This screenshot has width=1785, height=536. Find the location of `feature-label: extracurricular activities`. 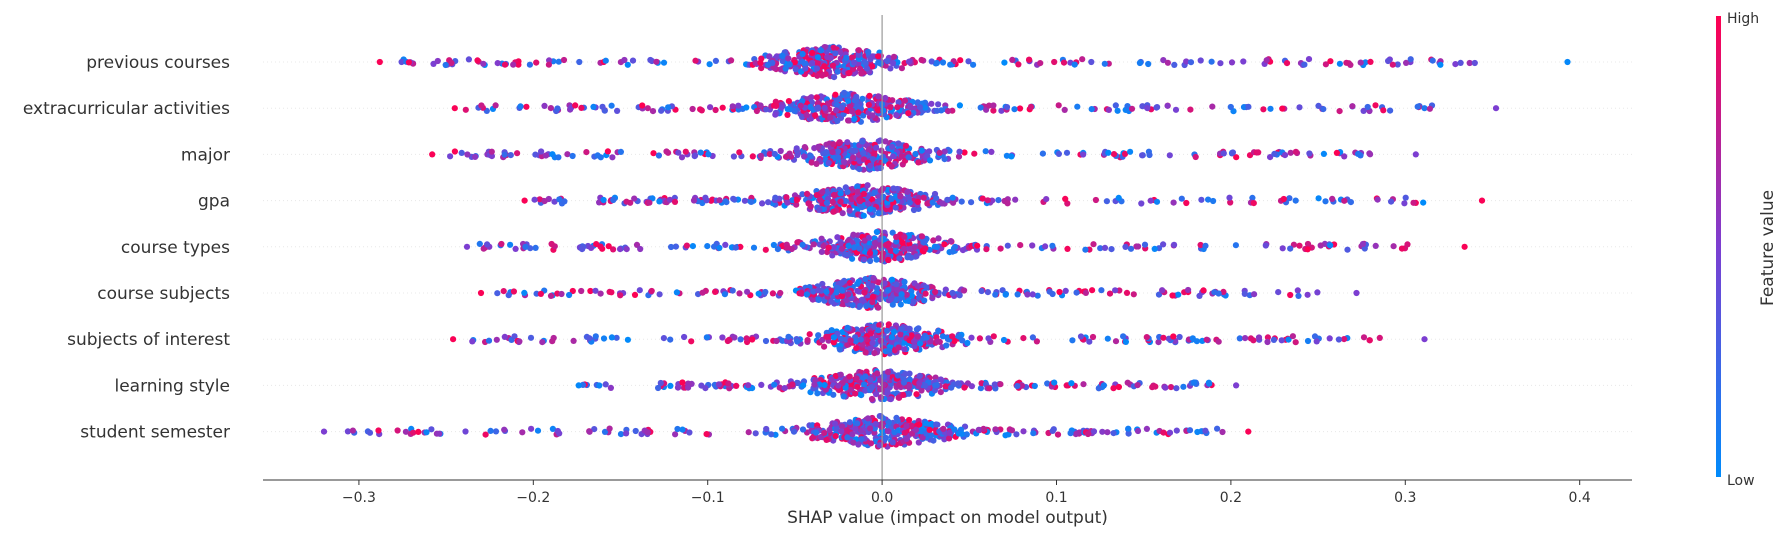

feature-label: extracurricular activities is located at coordinates (126, 109).